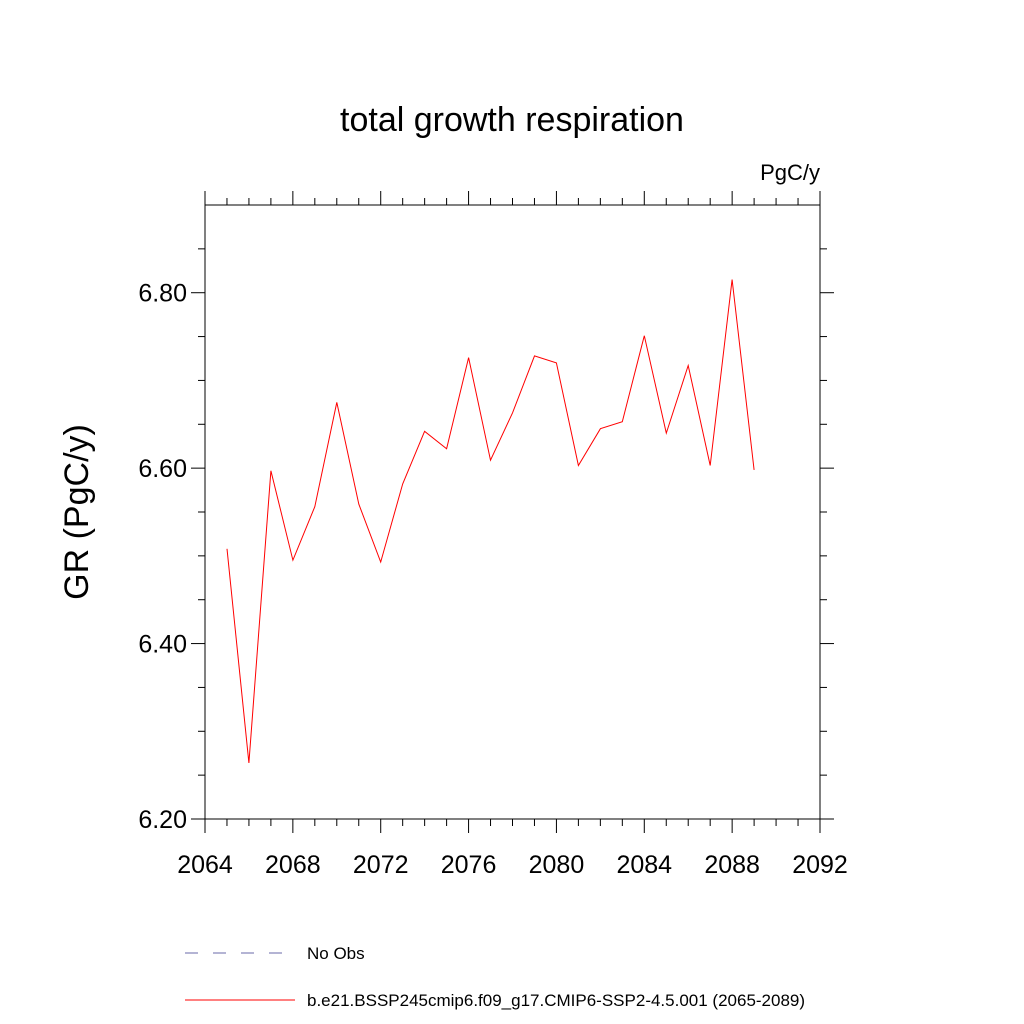 The image size is (1024, 1024). Describe the element at coordinates (381, 865) in the screenshot. I see `x-tick-label: 2072` at that location.